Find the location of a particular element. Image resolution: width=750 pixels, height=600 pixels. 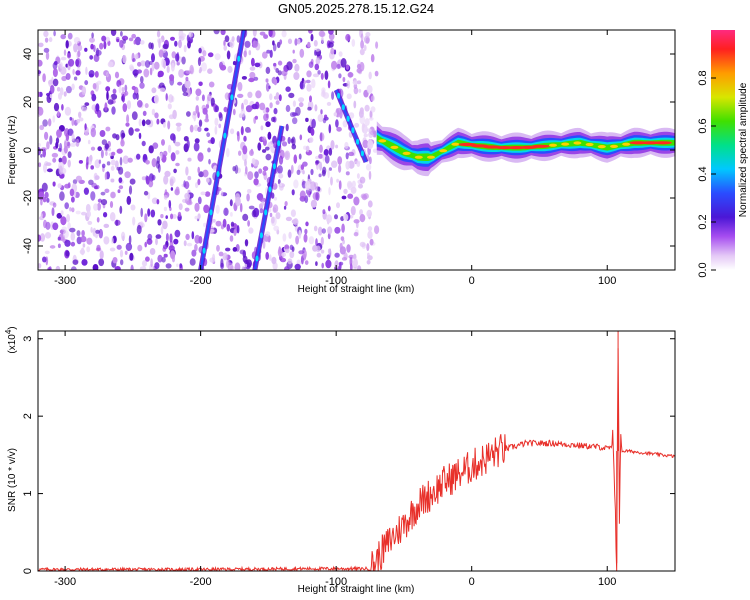

snr-xlabel: Height of straight line (km) is located at coordinates (356, 589).